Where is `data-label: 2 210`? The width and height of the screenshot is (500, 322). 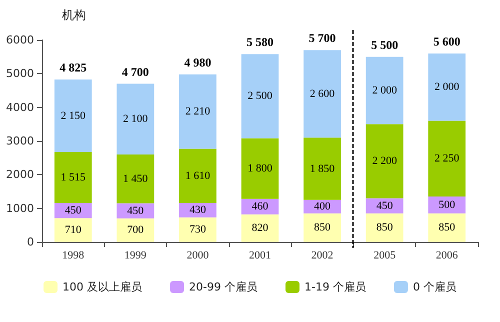
data-label: 2 210 is located at coordinates (198, 112).